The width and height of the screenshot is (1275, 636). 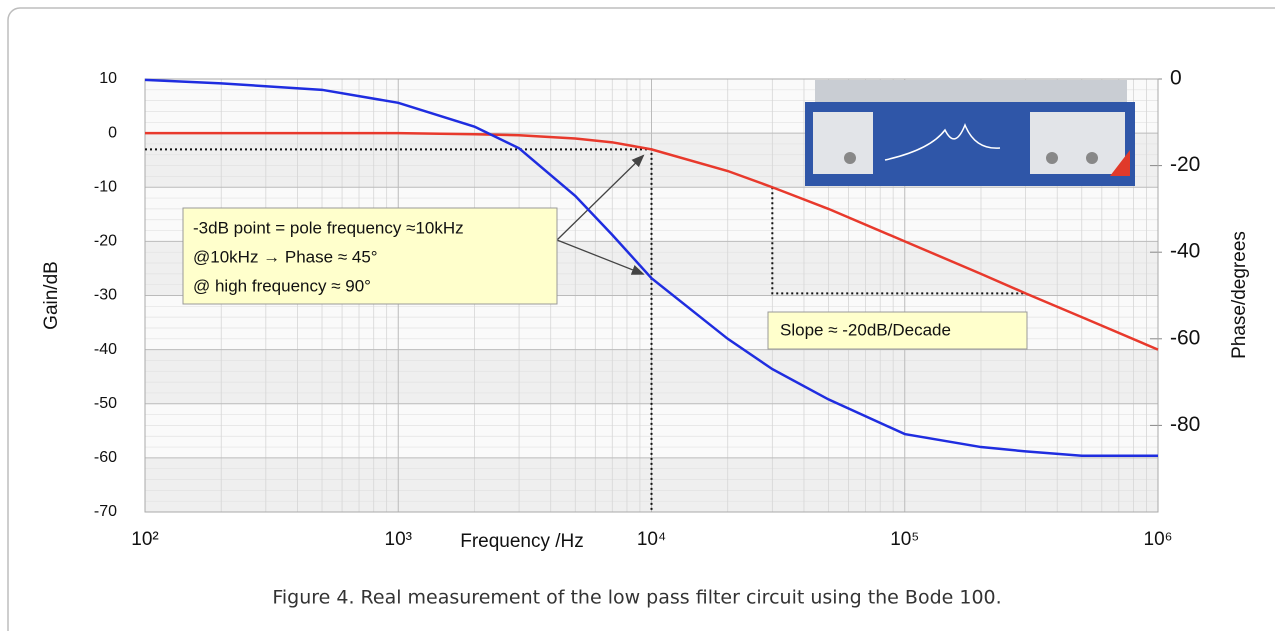 What do you see at coordinates (105, 511) in the screenshot?
I see `y-tick-label: -70` at bounding box center [105, 511].